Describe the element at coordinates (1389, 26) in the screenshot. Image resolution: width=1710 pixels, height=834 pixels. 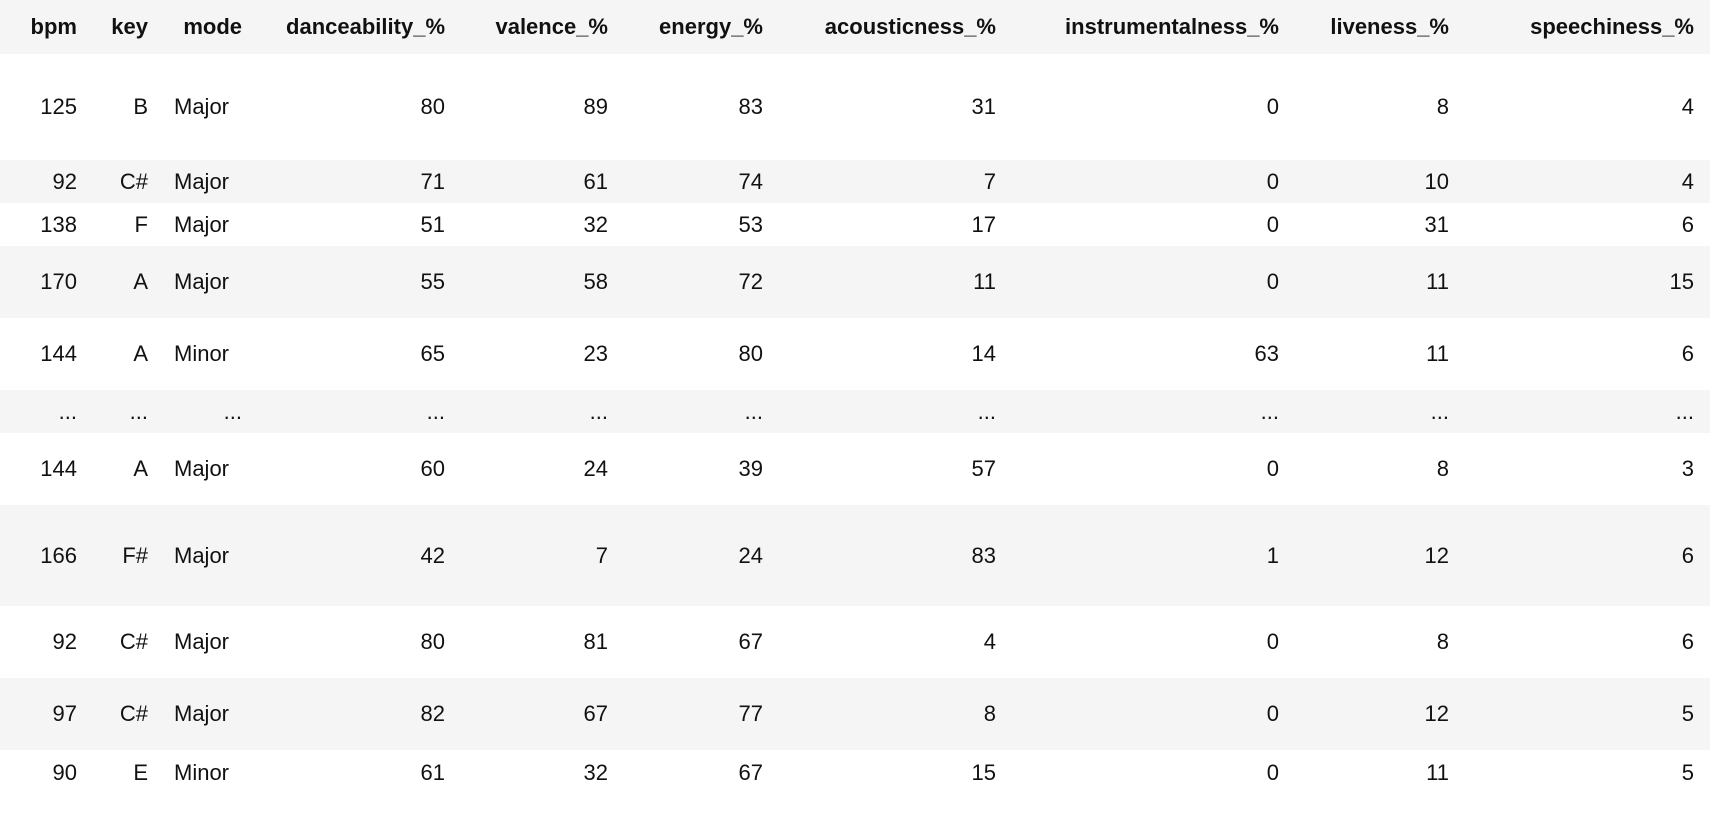
I see `column-header-liveness: liveness_%` at that location.